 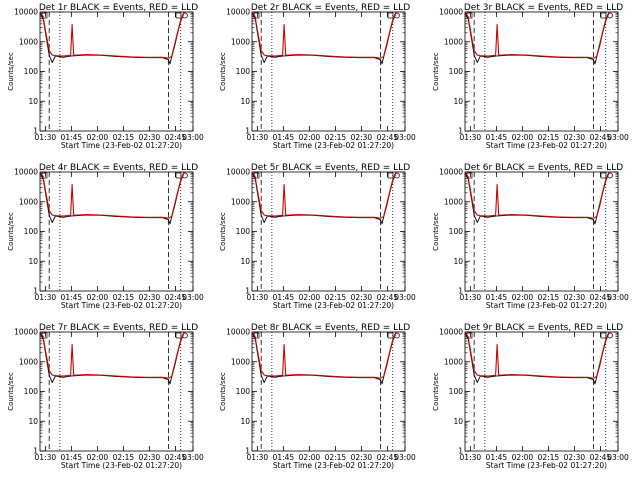 What do you see at coordinates (118, 328) in the screenshot?
I see `panel-title: Det 7r BLACK = Events, RED = LLD` at bounding box center [118, 328].